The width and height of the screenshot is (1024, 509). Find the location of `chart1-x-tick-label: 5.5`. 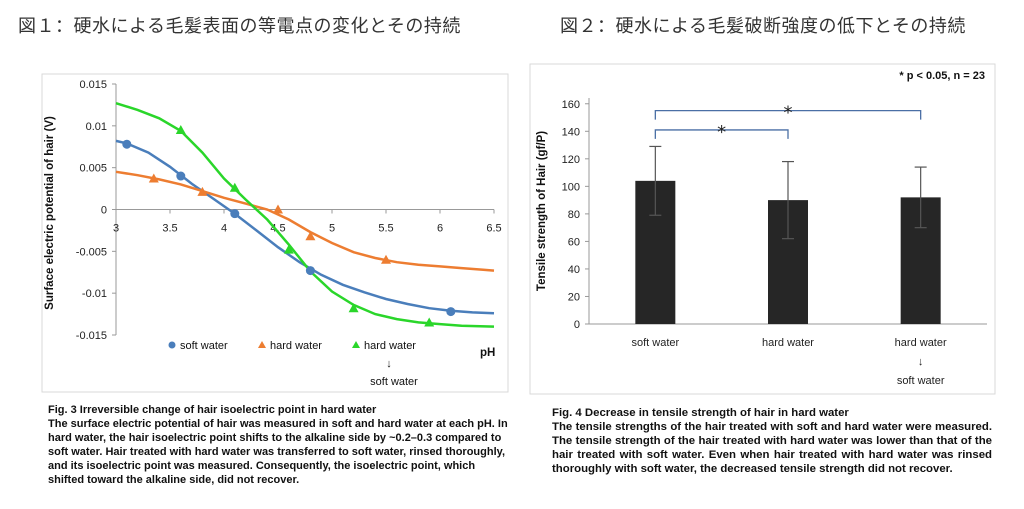

chart1-x-tick-label: 5.5 is located at coordinates (385, 229).